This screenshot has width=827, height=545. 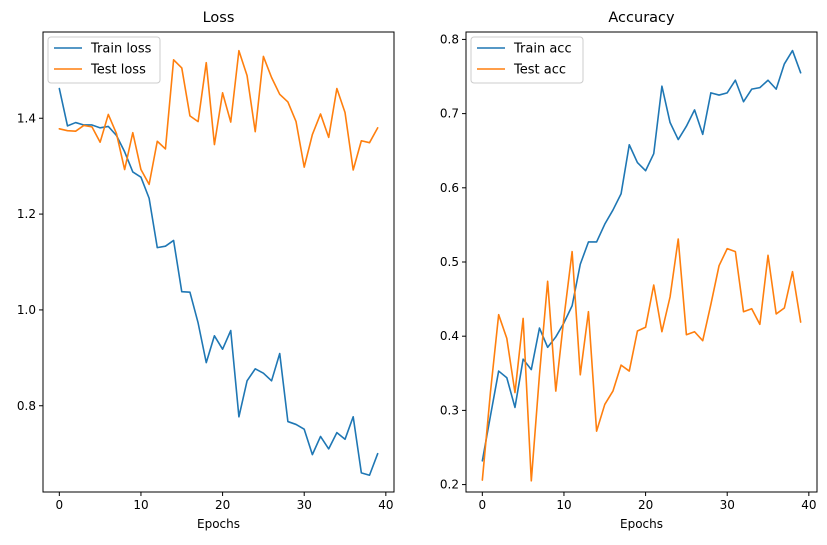 What do you see at coordinates (527, 60) in the screenshot?
I see `accuracy-chart-legend: Train acc Test acc` at bounding box center [527, 60].